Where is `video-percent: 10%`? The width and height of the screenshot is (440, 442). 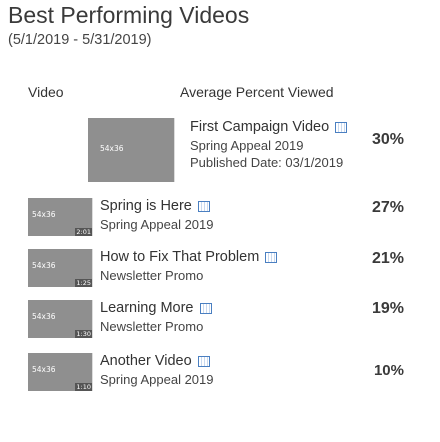
video-percent: 10% is located at coordinates (388, 370).